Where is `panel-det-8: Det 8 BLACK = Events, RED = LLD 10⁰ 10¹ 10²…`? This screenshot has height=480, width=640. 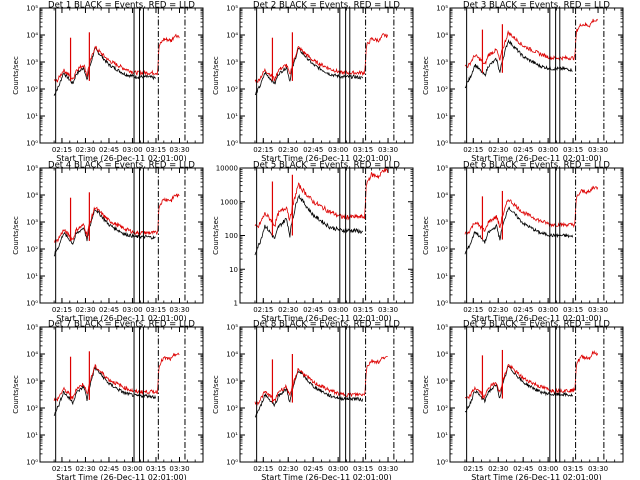
panel-det-8: Det 8 BLACK = Events, RED = LLD 10⁰ 10¹ 10²… is located at coordinates (313, 400).